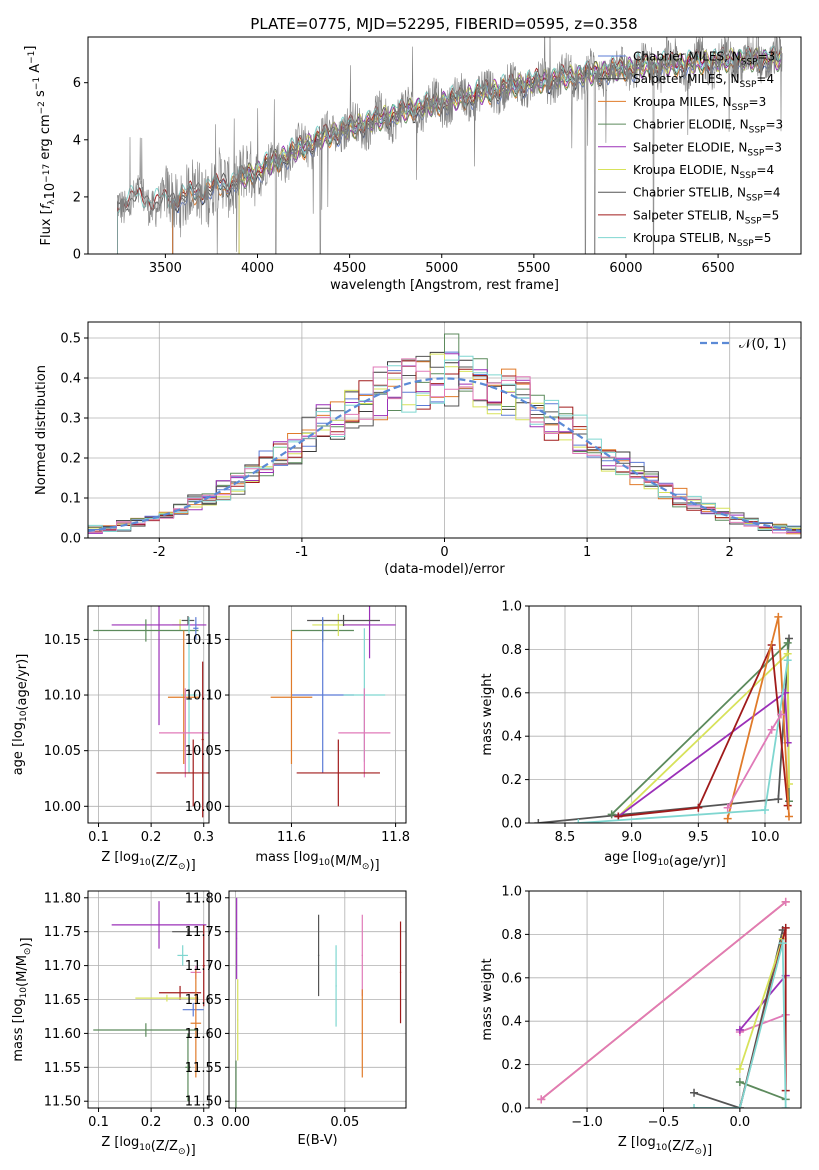  Describe the element at coordinates (164, 1146) in the screenshot. I see `label-part: (Z/Z` at that location.